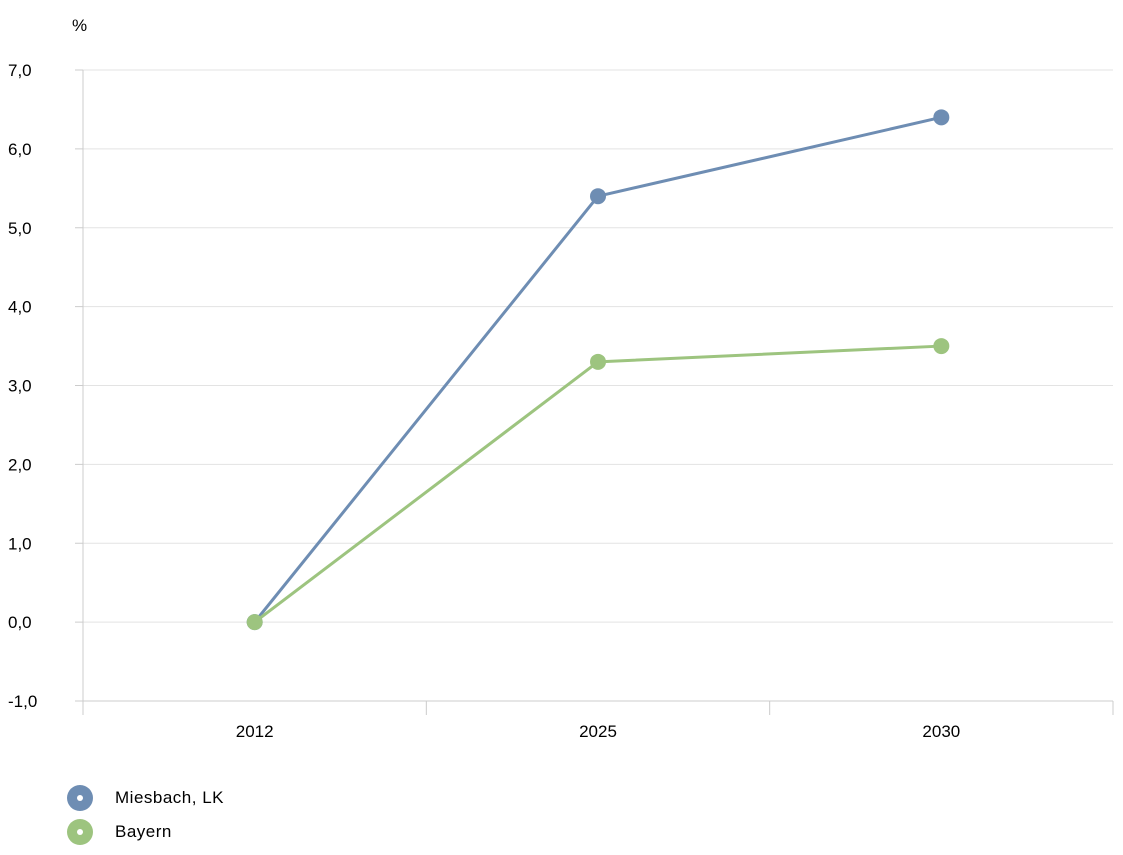 The height and width of the screenshot is (855, 1123). I want to click on y-axis-tick-labels: -1,0 0,0 1,0 2,0 3,0 4,0 5,0 6,0 7,0, so click(22, 386).